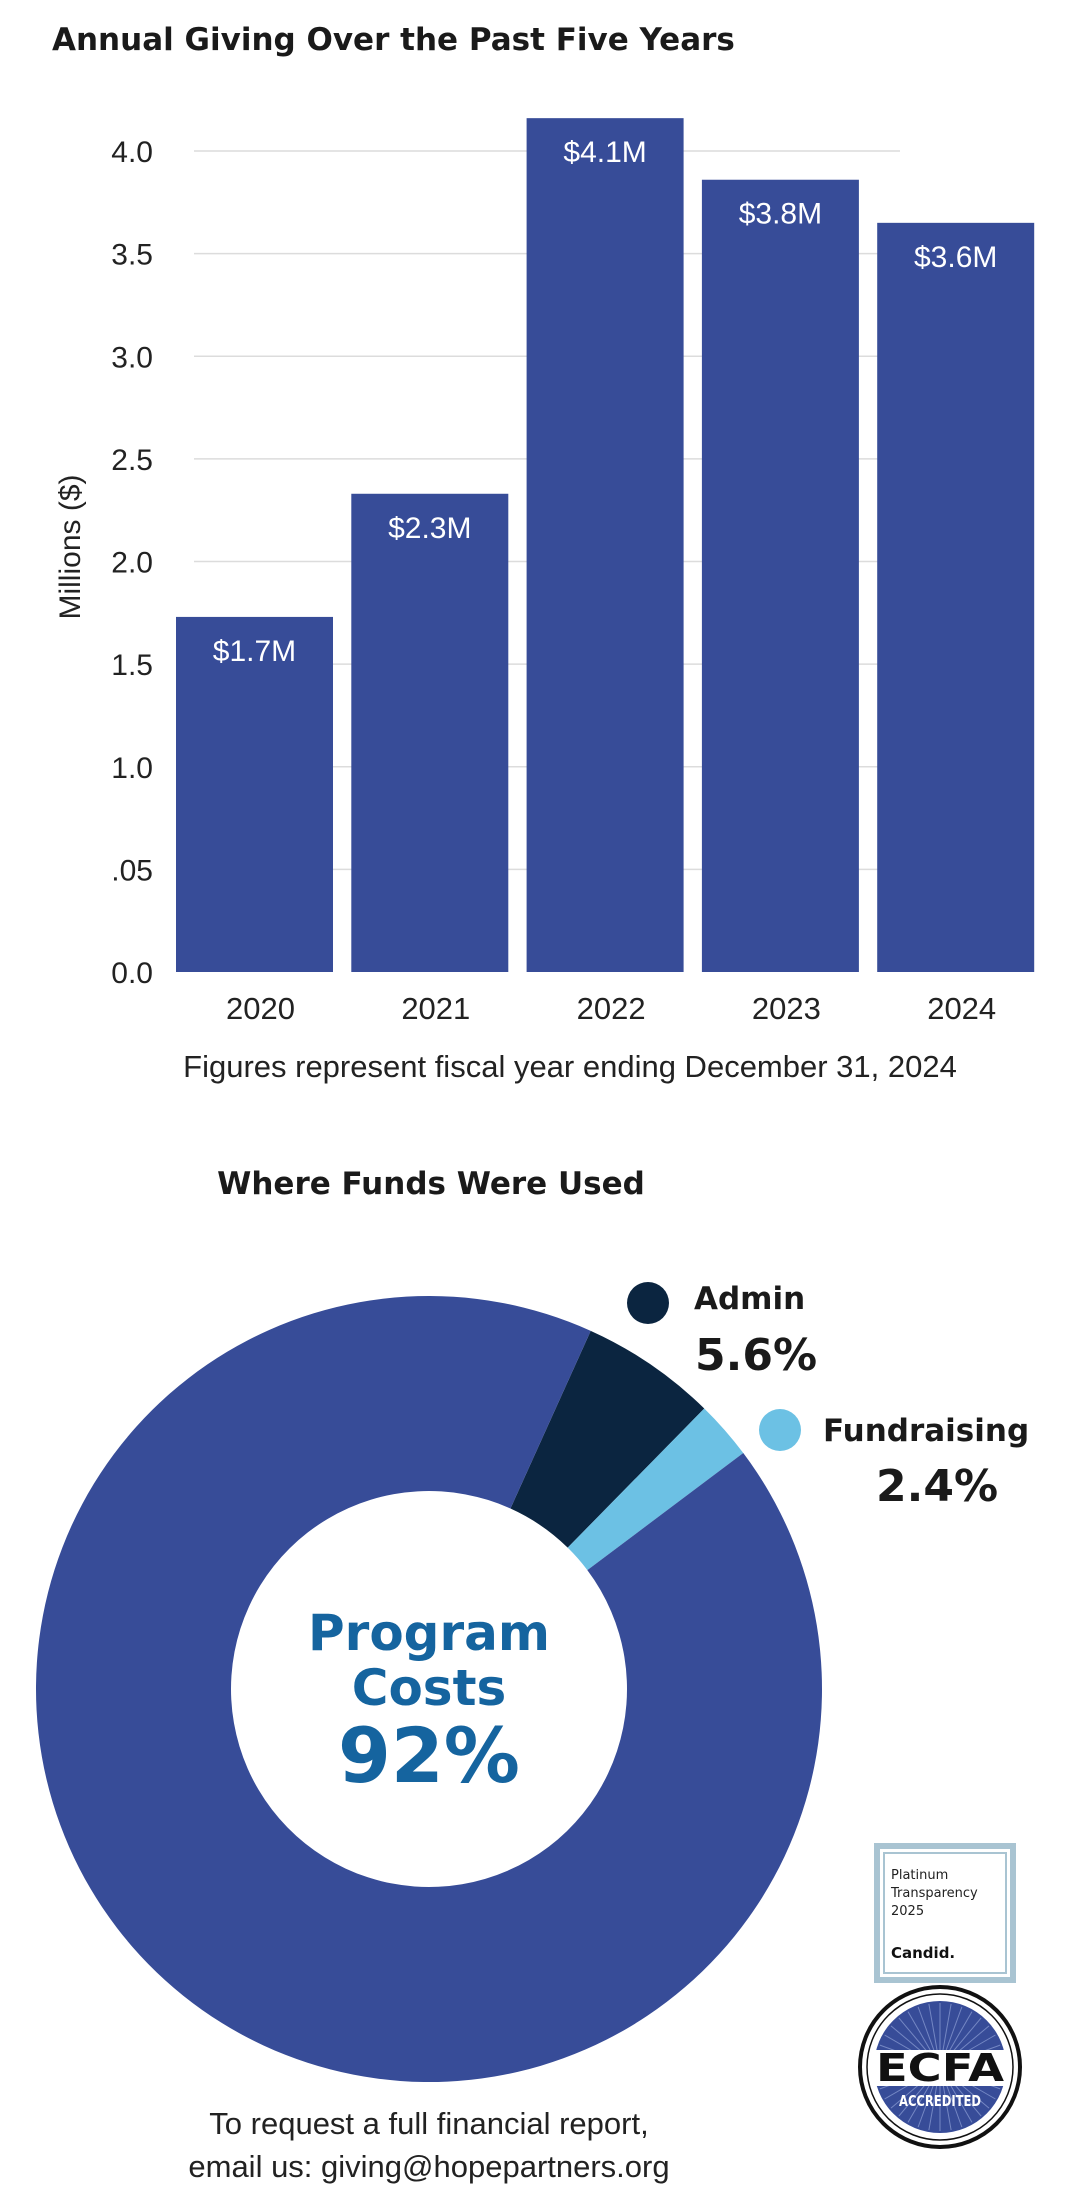 The image size is (1080, 2207). I want to click on ecfa-seal: ECFA ACCREDITED, so click(940, 2067).